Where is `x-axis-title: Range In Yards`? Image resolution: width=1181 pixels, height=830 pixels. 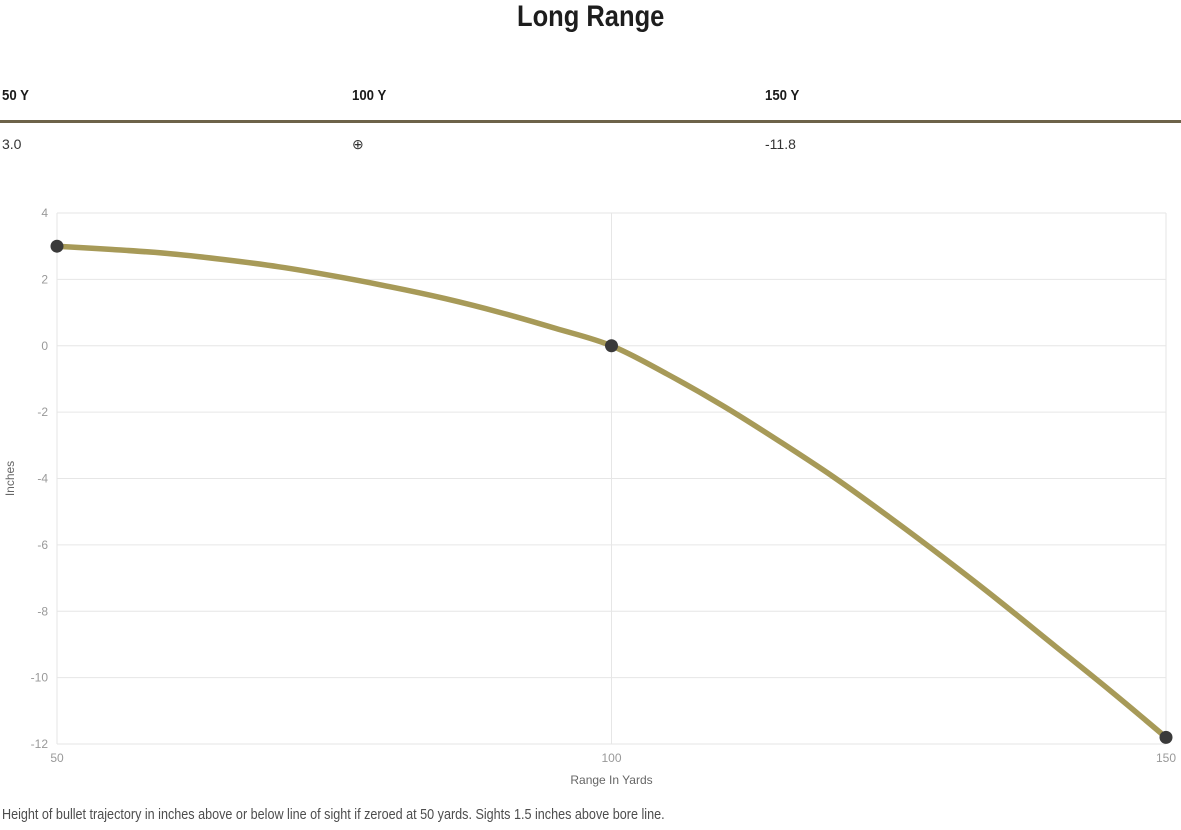 x-axis-title: Range In Yards is located at coordinates (611, 780).